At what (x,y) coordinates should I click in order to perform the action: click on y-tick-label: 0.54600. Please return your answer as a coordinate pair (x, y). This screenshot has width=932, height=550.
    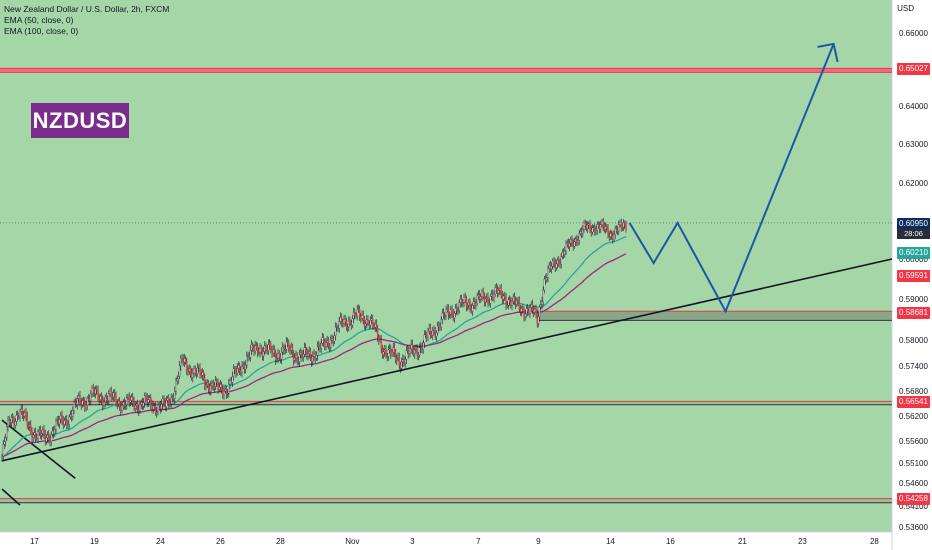
    Looking at the image, I should click on (913, 483).